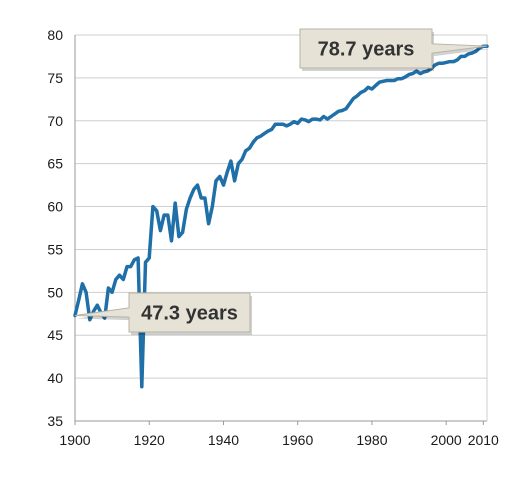 The image size is (530, 481). I want to click on x-tick-labels: 1900 1920 1940 1960 1980 2000 2010, so click(279, 440).